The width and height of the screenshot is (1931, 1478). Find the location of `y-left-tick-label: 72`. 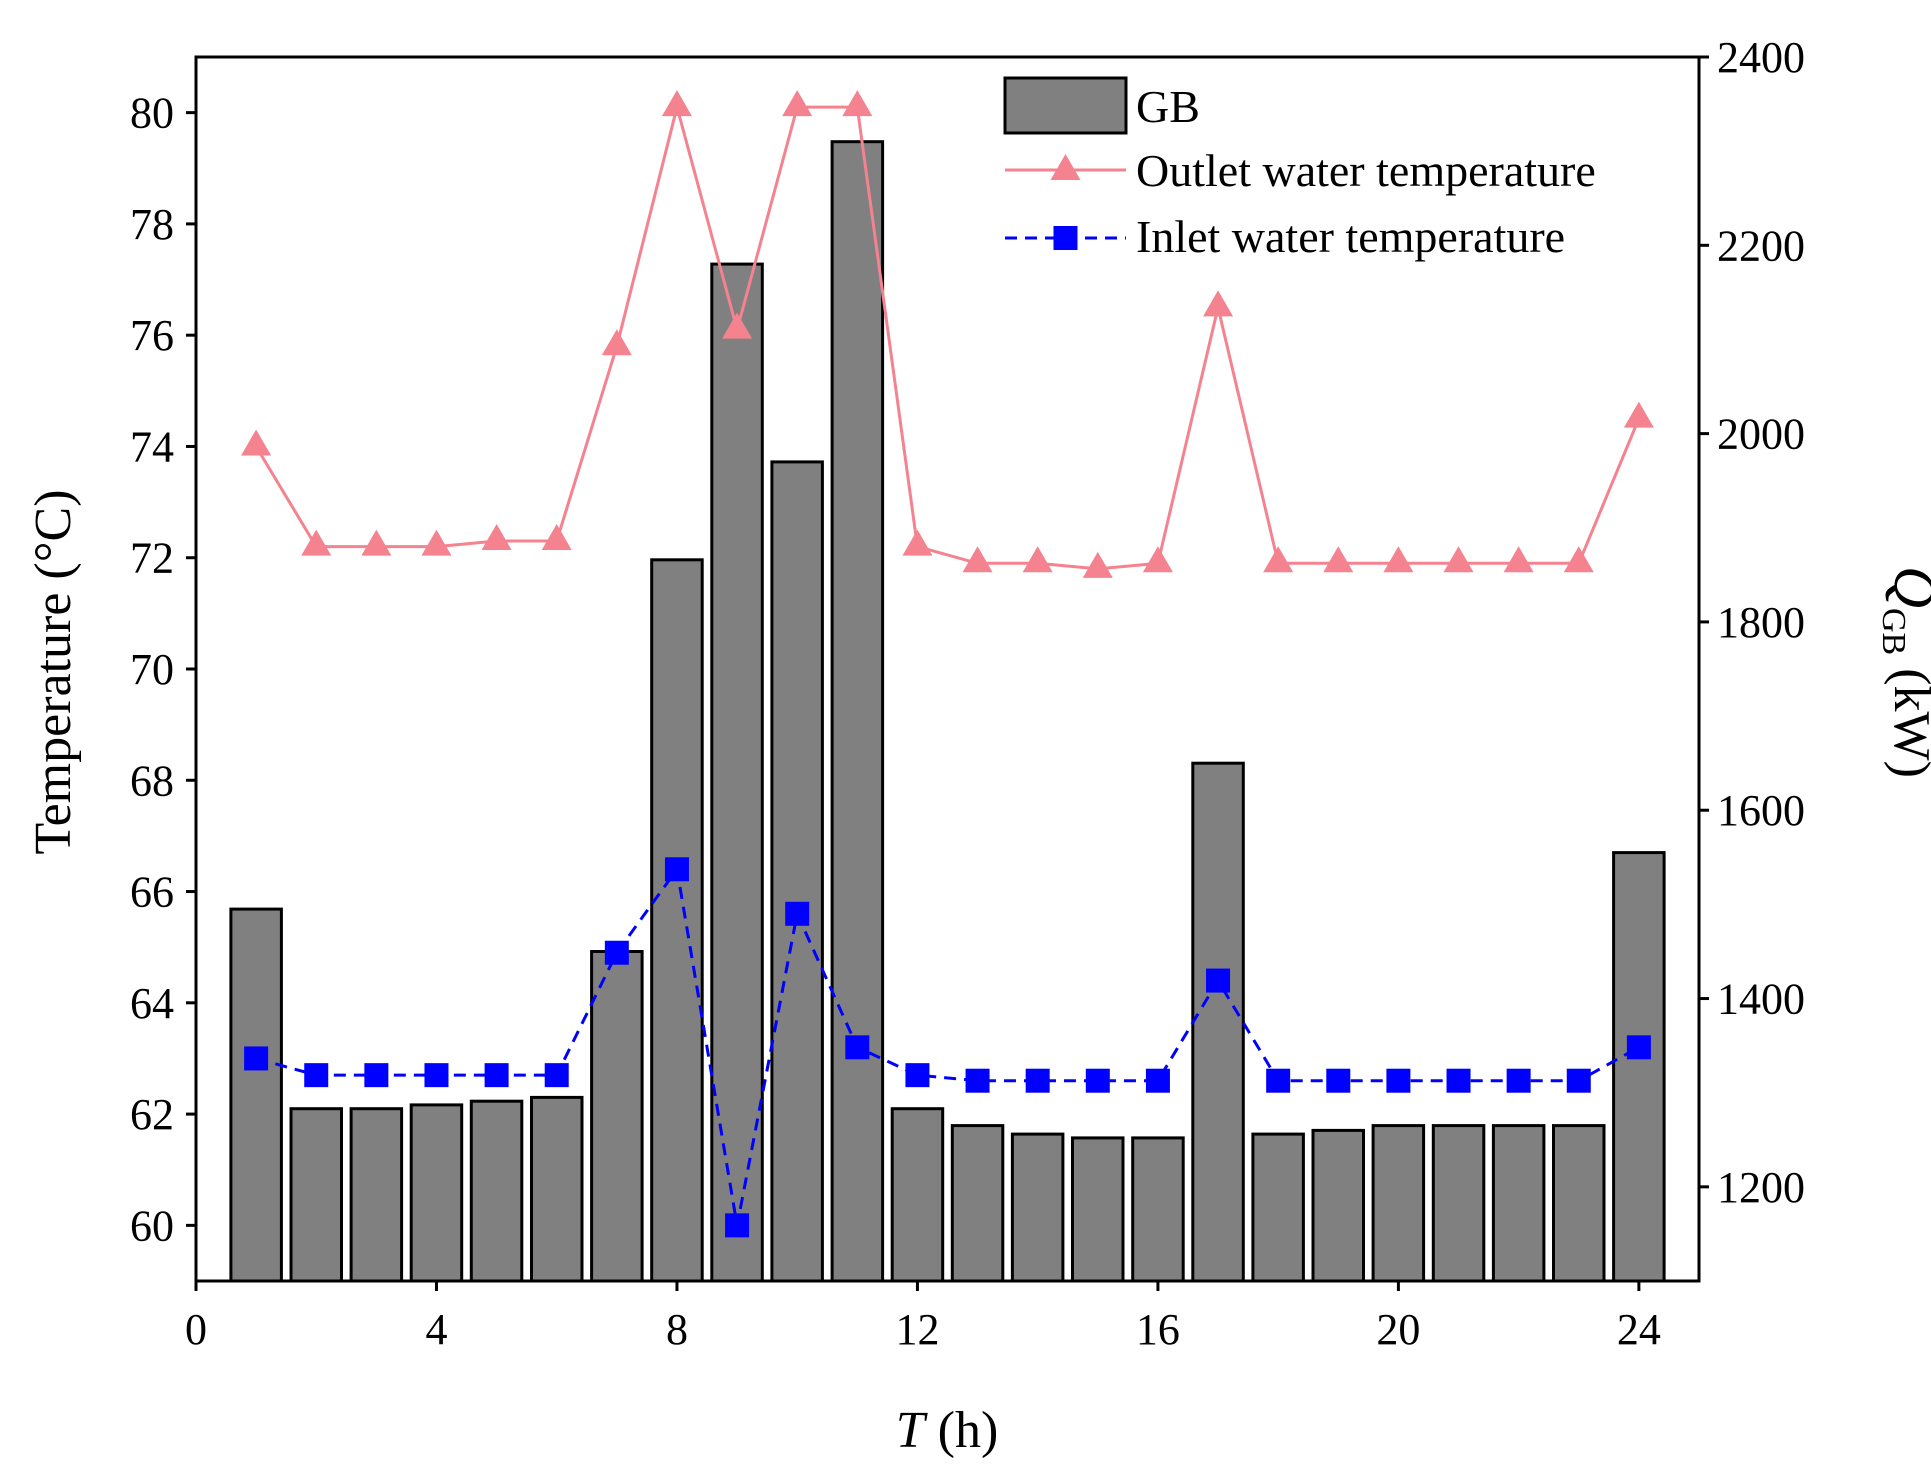

y-left-tick-label: 72 is located at coordinates (152, 558).